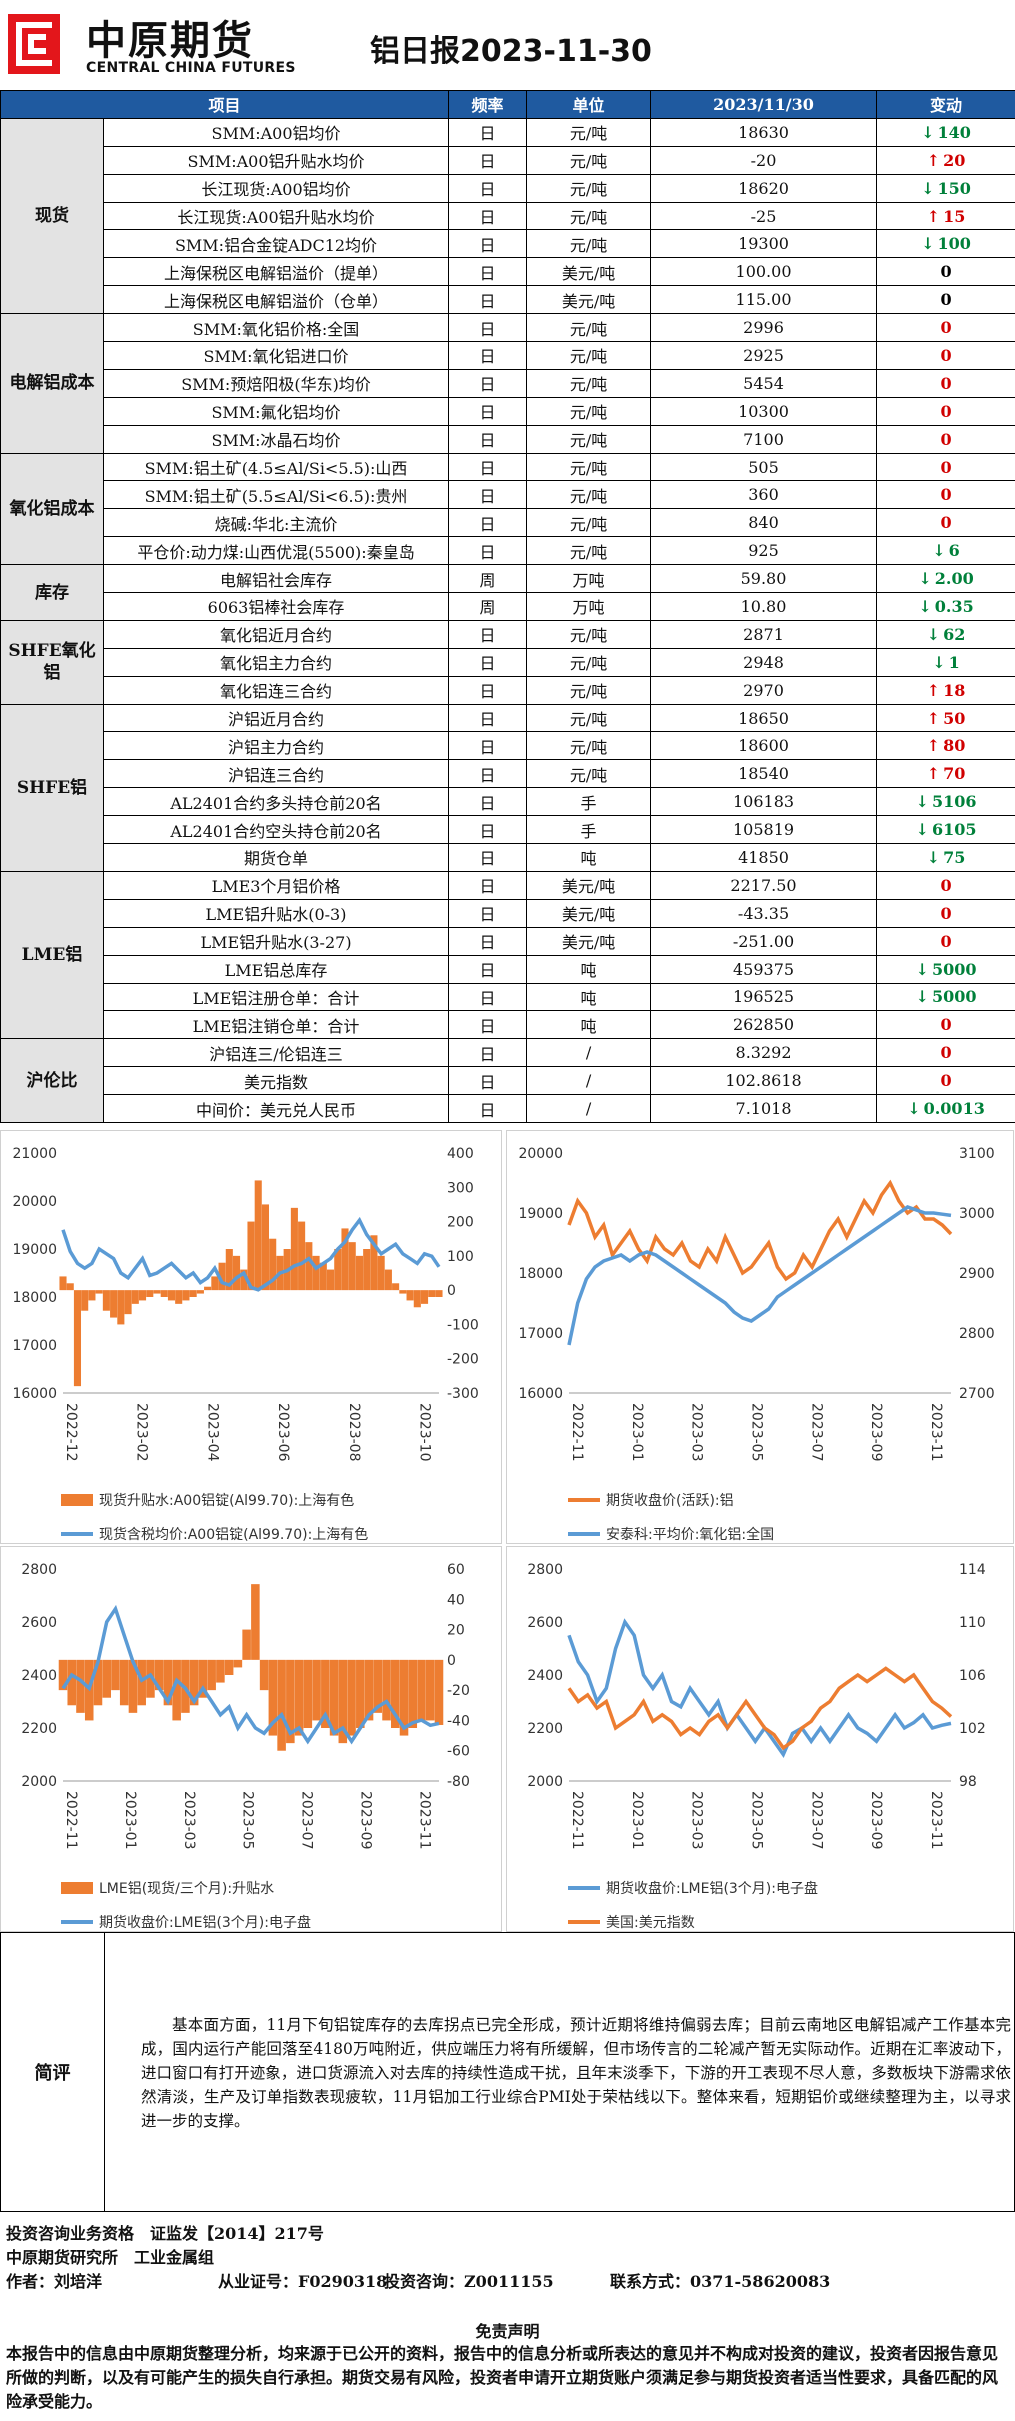 This screenshot has width=1015, height=2421. I want to click on change-cell: 50, so click(945, 718).